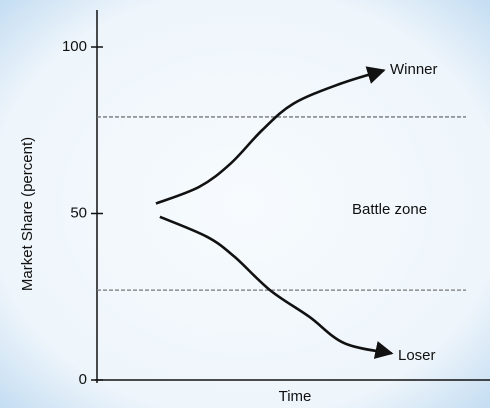  Describe the element at coordinates (414, 69) in the screenshot. I see `annotation: Winner` at that location.